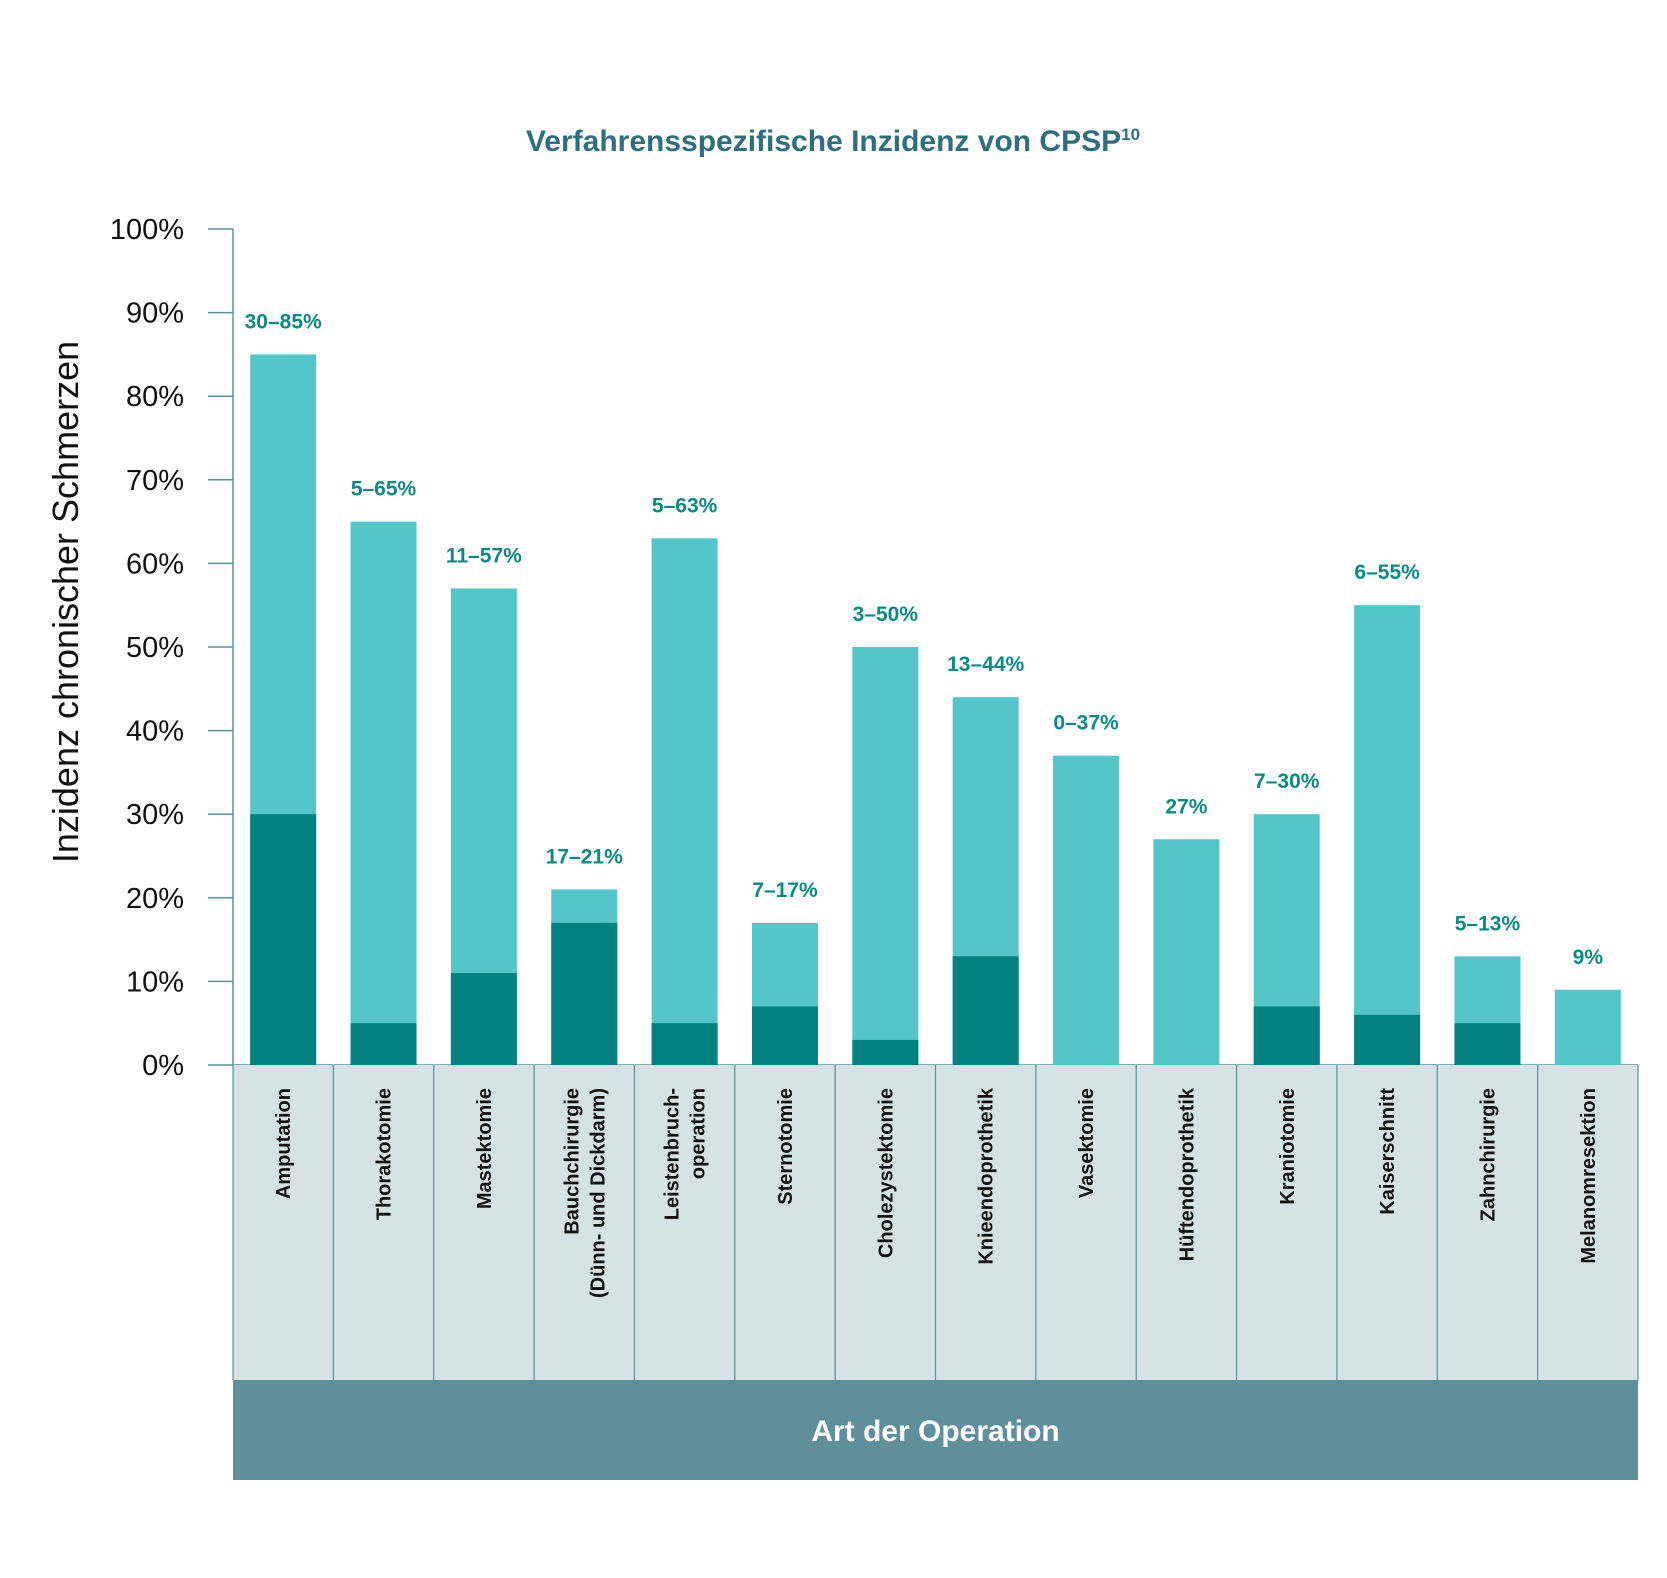 The height and width of the screenshot is (1578, 1667). Describe the element at coordinates (785, 890) in the screenshot. I see `data-label: 7–17%` at that location.